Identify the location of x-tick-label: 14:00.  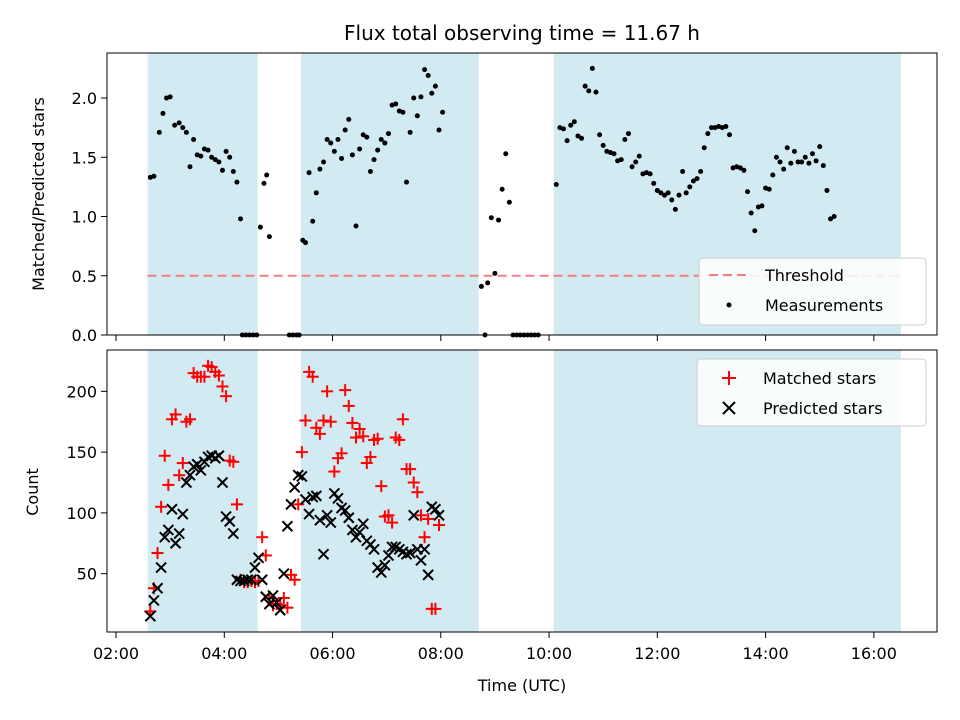
(766, 653).